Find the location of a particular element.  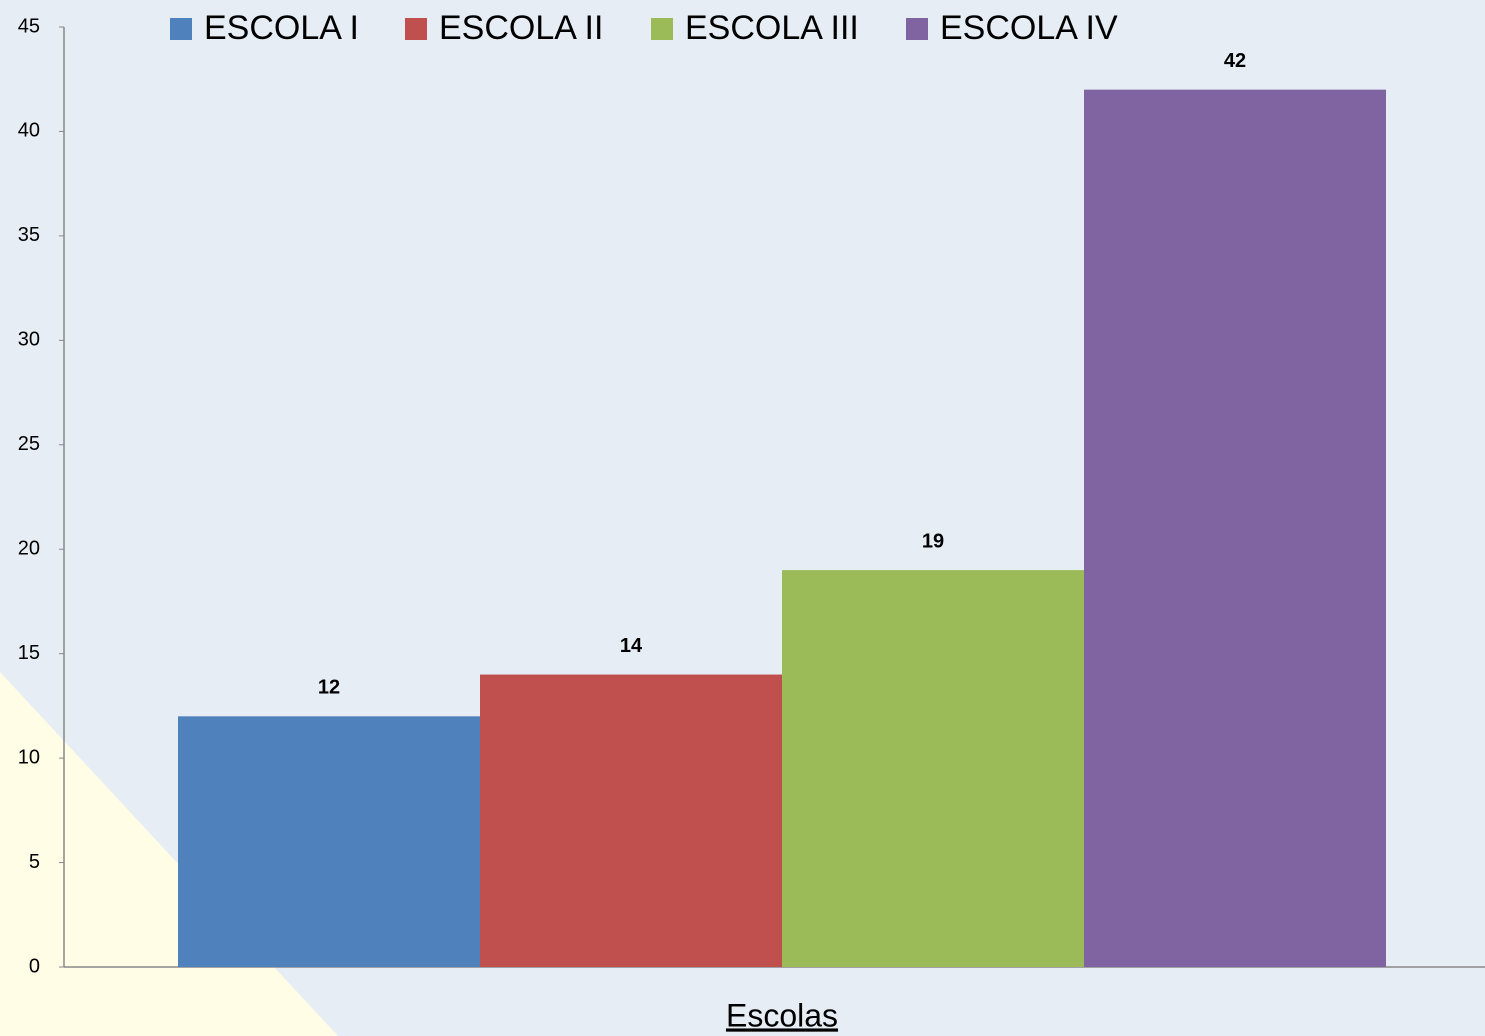

y-tick-label: 25 is located at coordinates (29, 444).